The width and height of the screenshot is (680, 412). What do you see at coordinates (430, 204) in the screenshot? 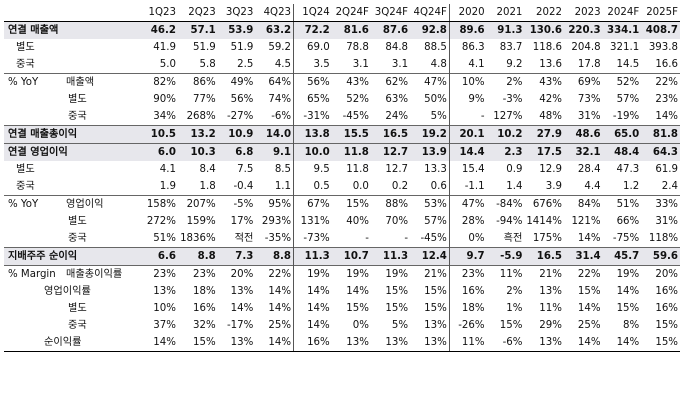
I see `table-cell: 53%` at bounding box center [430, 204].